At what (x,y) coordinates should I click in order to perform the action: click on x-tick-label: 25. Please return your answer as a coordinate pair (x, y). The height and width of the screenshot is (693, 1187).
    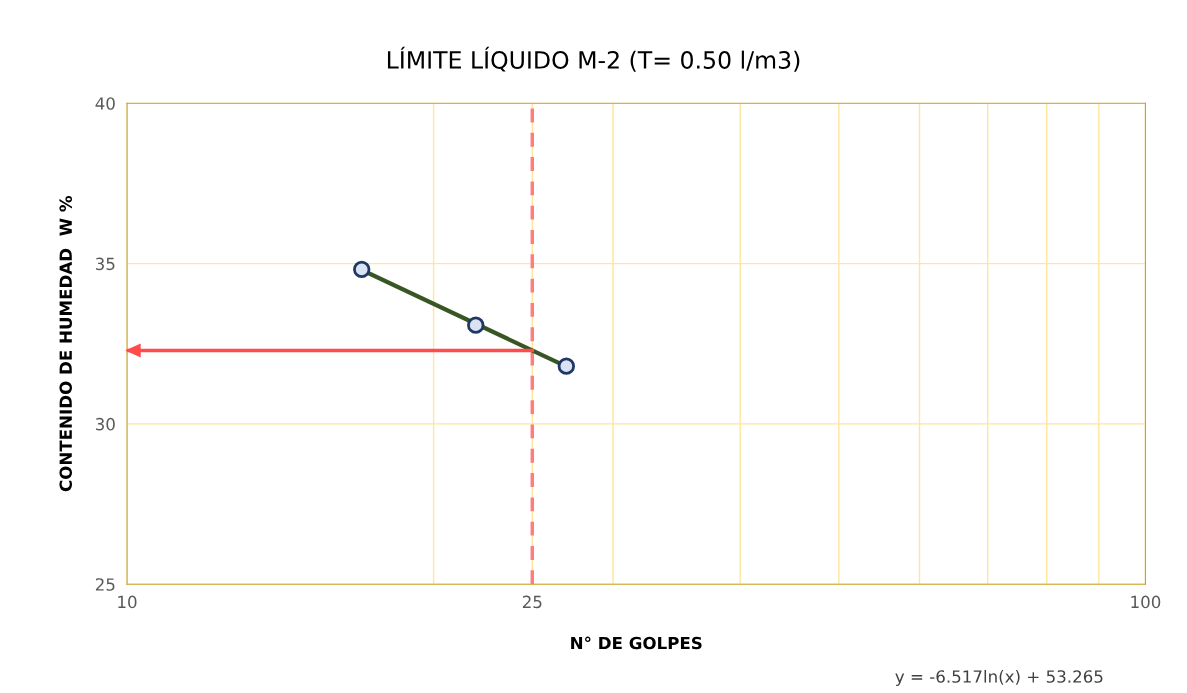
    Looking at the image, I should click on (532, 602).